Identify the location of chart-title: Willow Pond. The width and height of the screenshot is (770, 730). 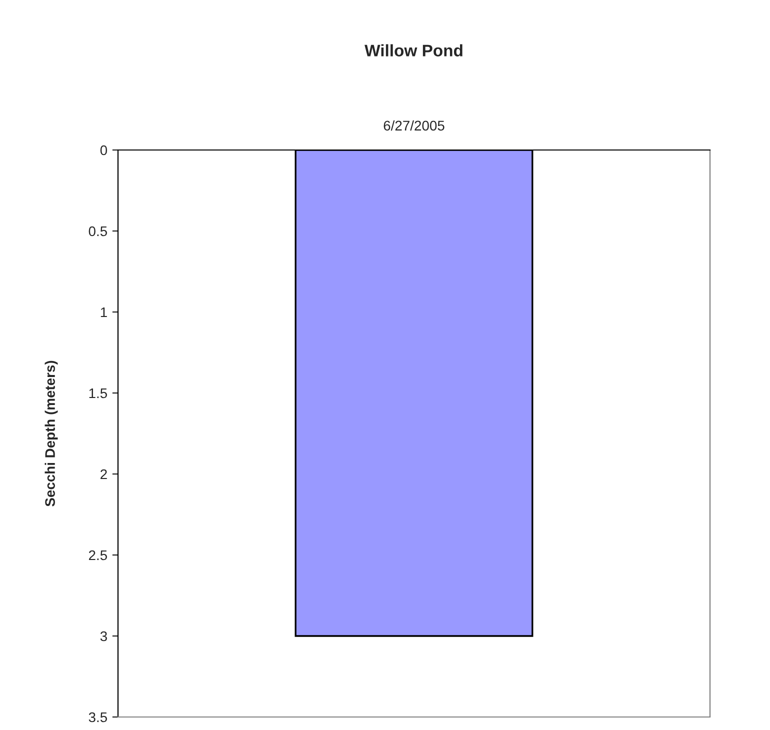
(413, 50).